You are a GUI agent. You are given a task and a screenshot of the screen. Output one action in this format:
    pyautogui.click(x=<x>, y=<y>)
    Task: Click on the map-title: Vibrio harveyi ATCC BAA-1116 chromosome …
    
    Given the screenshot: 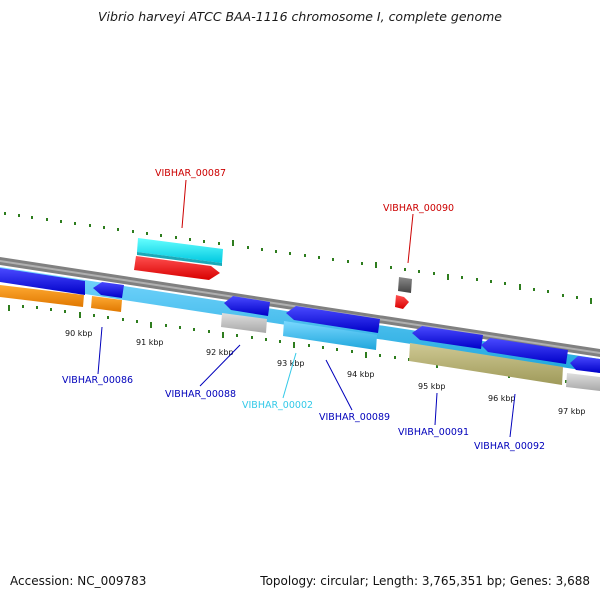 What is the action you would take?
    pyautogui.click(x=300, y=16)
    